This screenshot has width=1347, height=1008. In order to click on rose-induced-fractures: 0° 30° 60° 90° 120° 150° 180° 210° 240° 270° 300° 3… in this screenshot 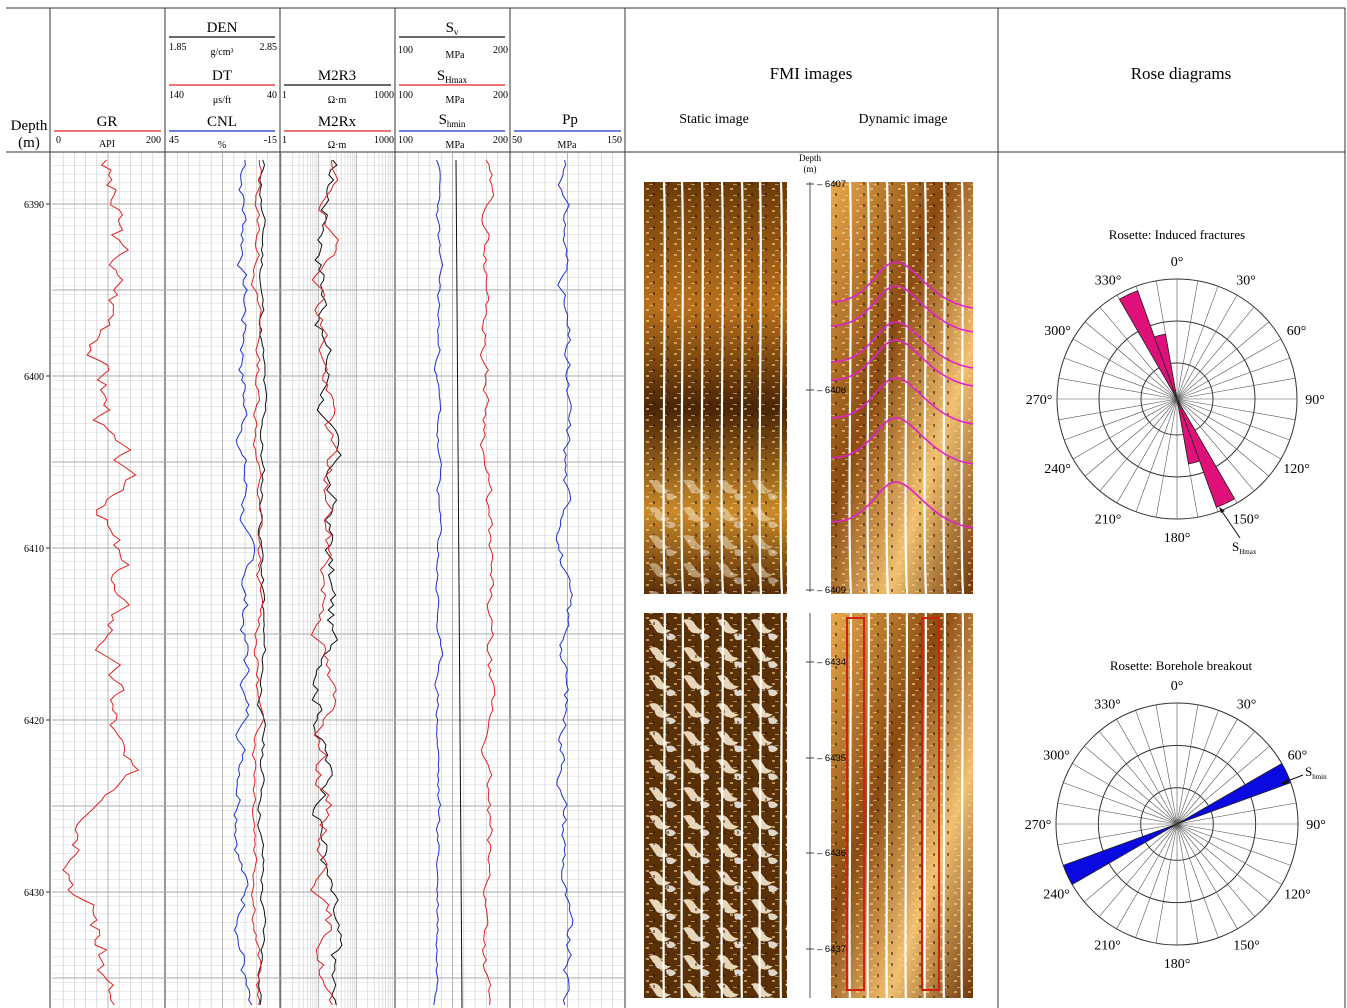, I will do `click(1175, 400)`.